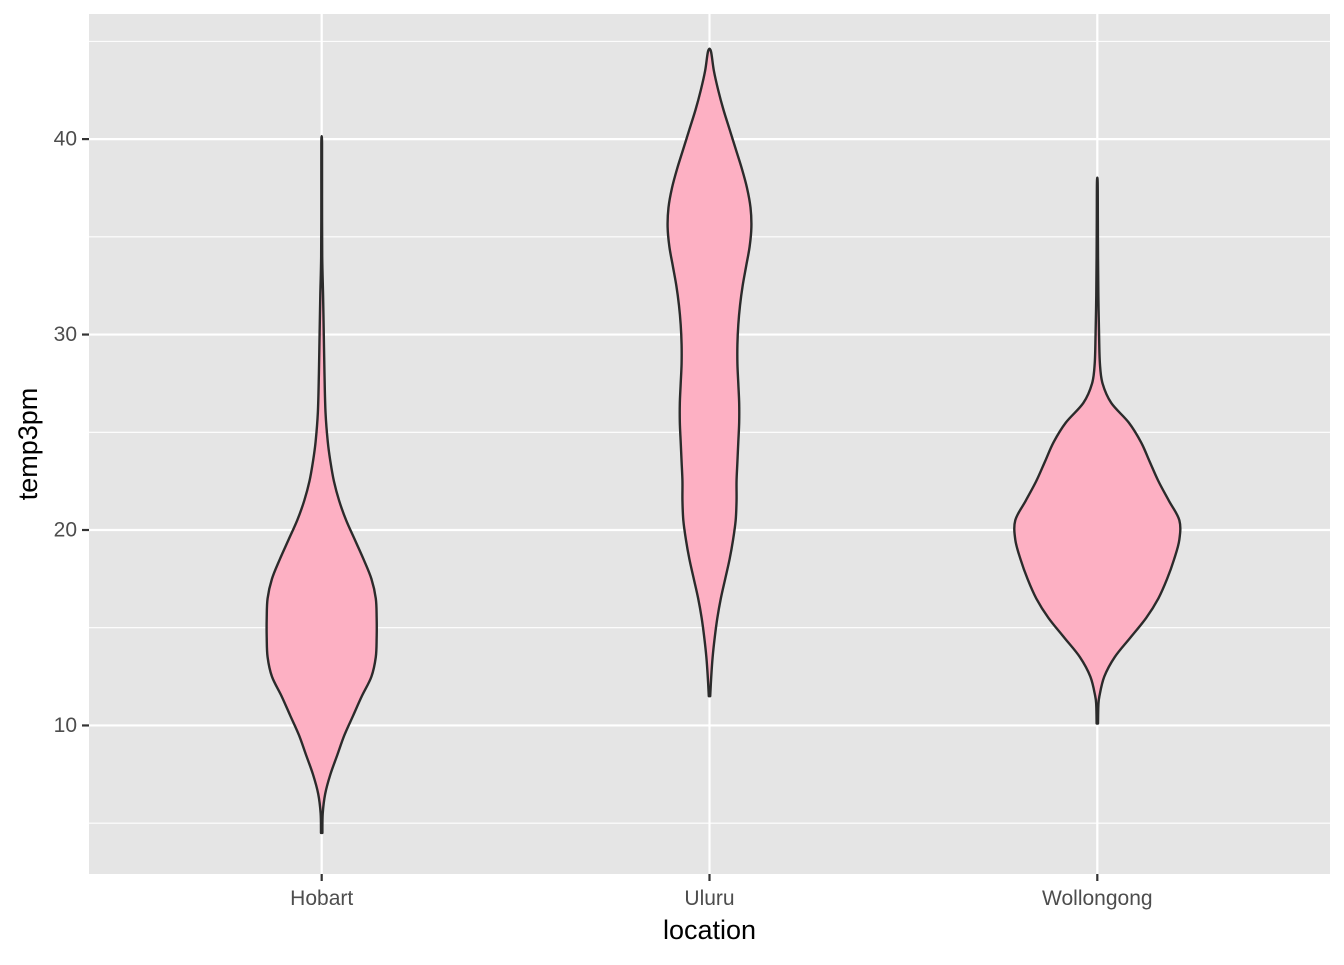 This screenshot has width=1344, height=965. Describe the element at coordinates (1097, 450) in the screenshot. I see `violin-wollongong` at that location.